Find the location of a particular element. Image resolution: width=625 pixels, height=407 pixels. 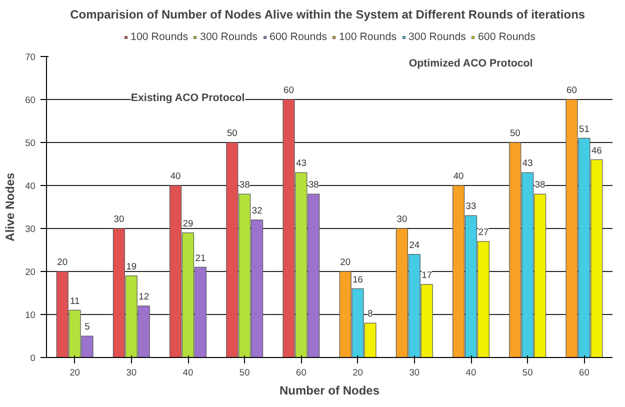

y-tick-label: 10 is located at coordinates (30, 315).